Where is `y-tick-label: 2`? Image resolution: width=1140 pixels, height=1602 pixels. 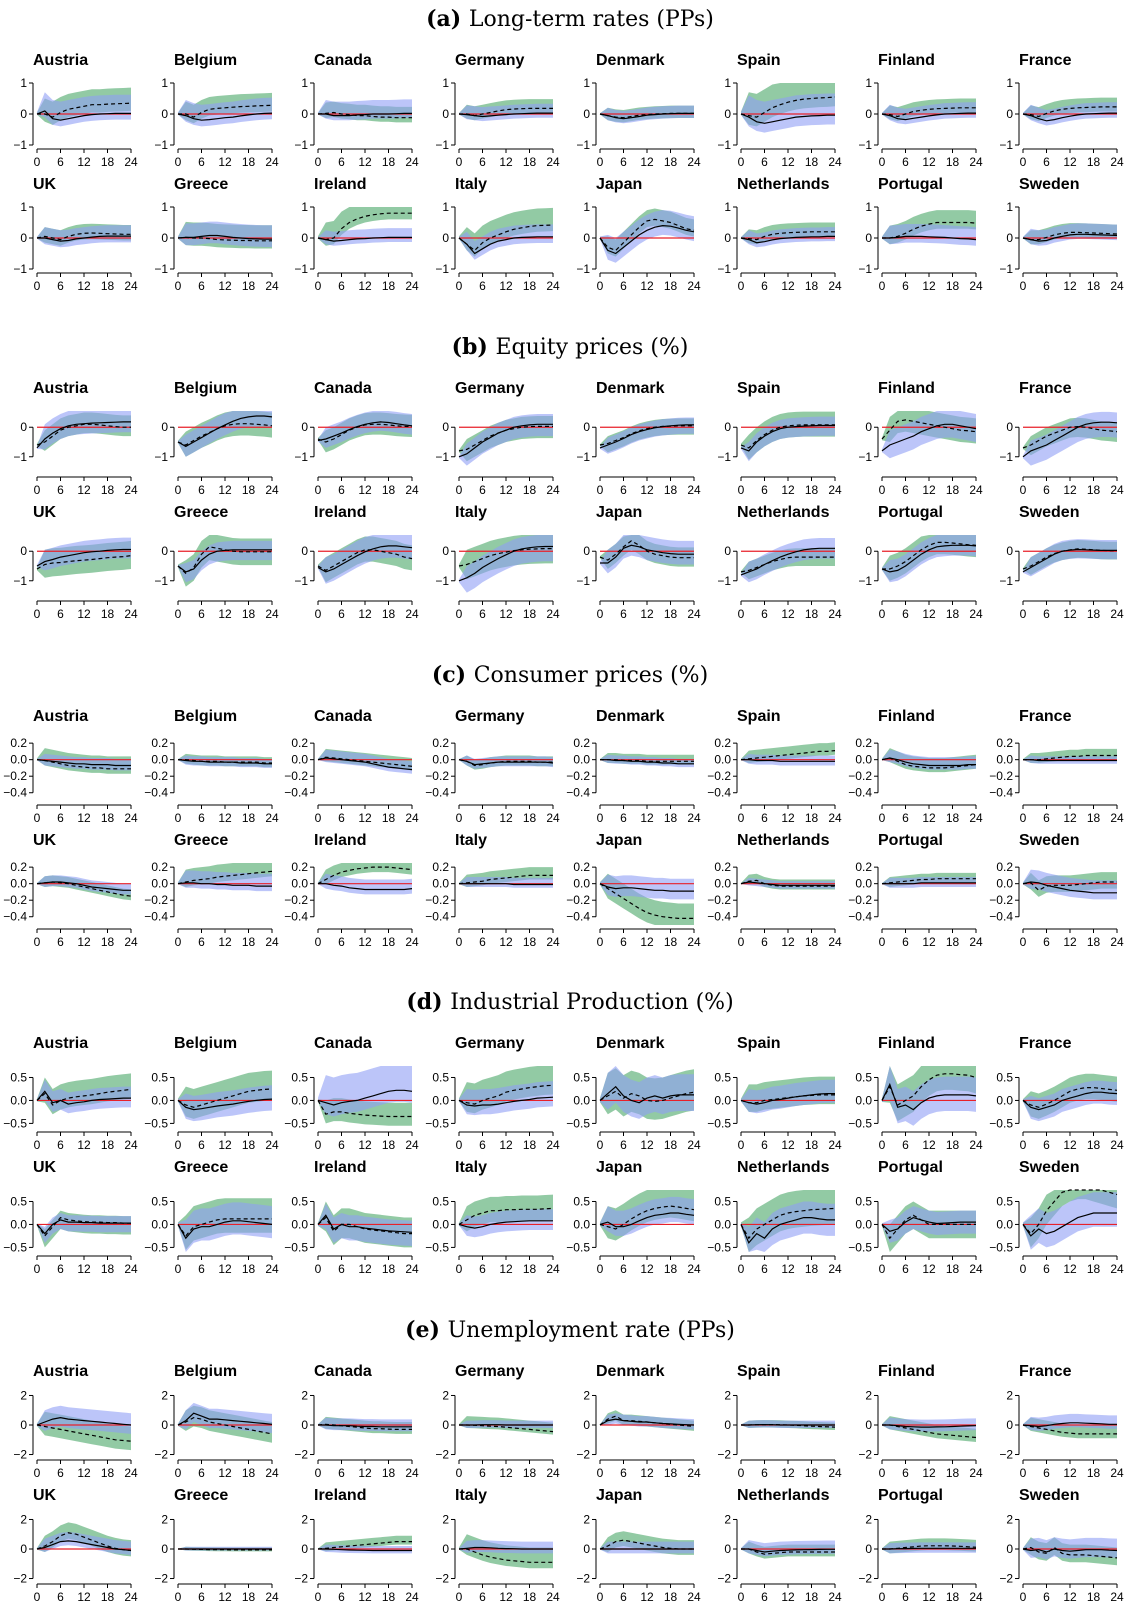 y-tick-label: 2 is located at coordinates (445, 1395).